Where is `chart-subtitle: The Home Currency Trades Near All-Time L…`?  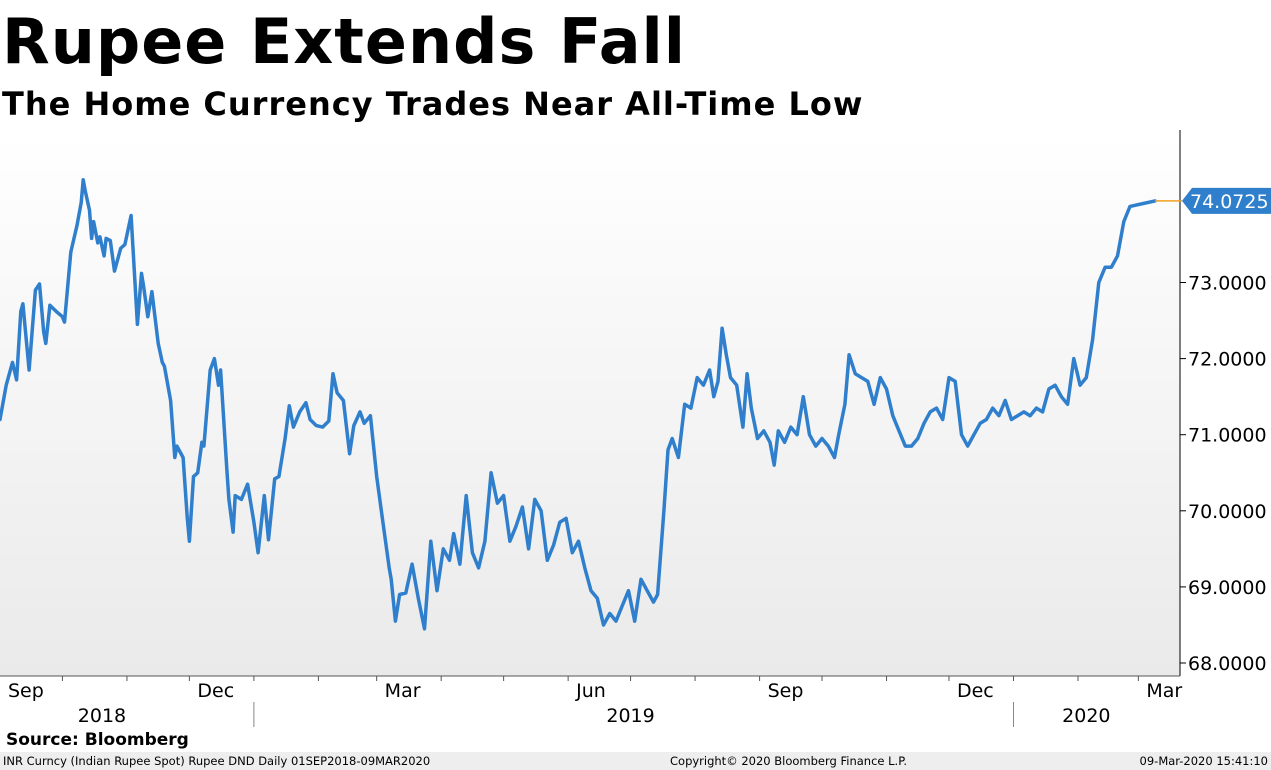
chart-subtitle: The Home Currency Trades Near All-Time L… is located at coordinates (433, 104).